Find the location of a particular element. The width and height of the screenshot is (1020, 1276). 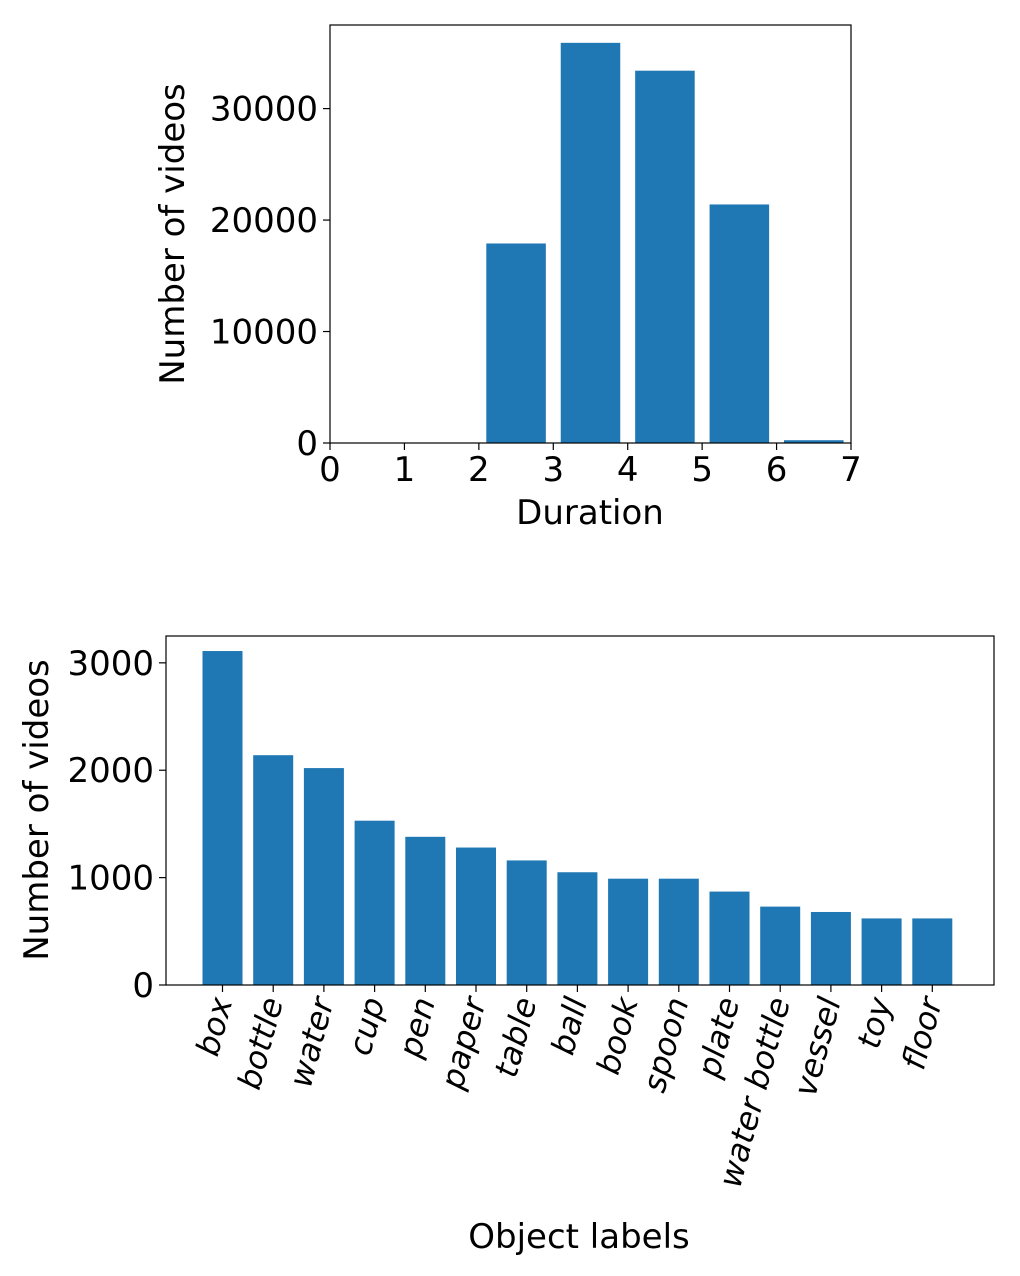

duration-y-axis-label: Number of videos is located at coordinates (173, 234).